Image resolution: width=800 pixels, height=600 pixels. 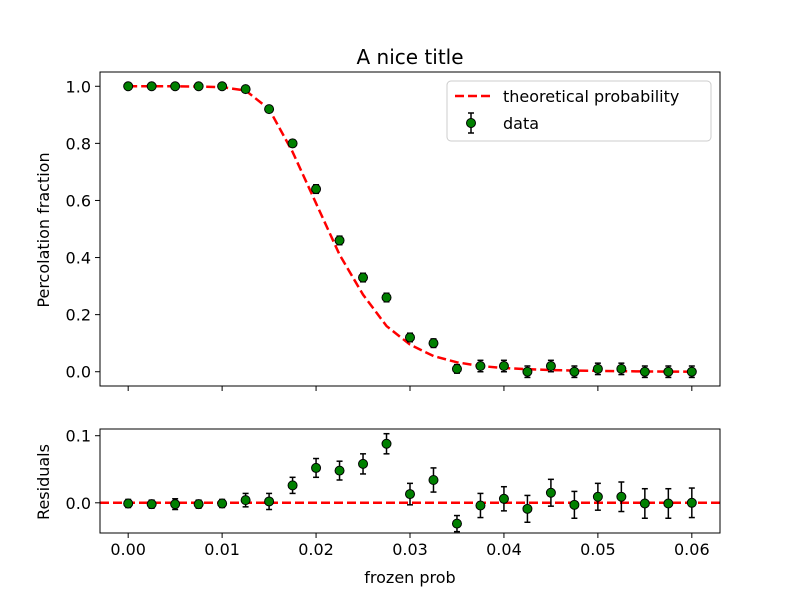 What do you see at coordinates (471, 123) in the screenshot?
I see `legend-data-swatch` at bounding box center [471, 123].